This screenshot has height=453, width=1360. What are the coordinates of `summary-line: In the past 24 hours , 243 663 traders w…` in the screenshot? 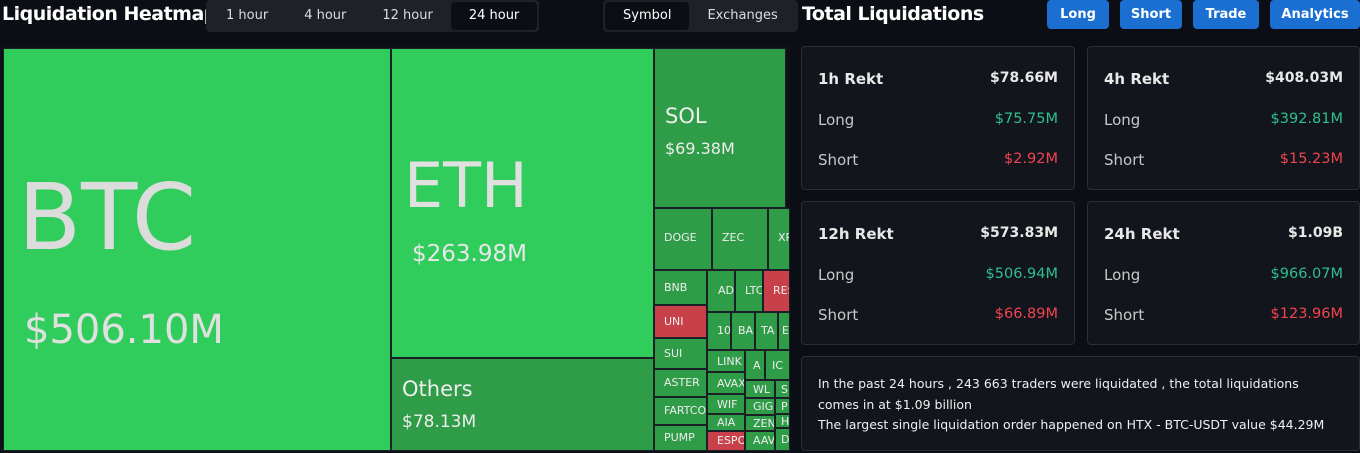 It's located at (1058, 394).